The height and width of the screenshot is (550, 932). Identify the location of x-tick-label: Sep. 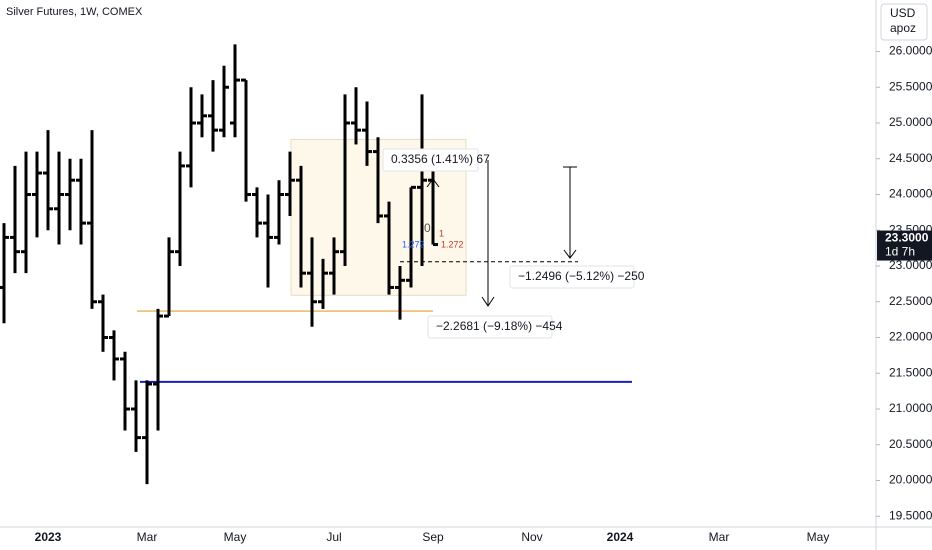
(433, 537).